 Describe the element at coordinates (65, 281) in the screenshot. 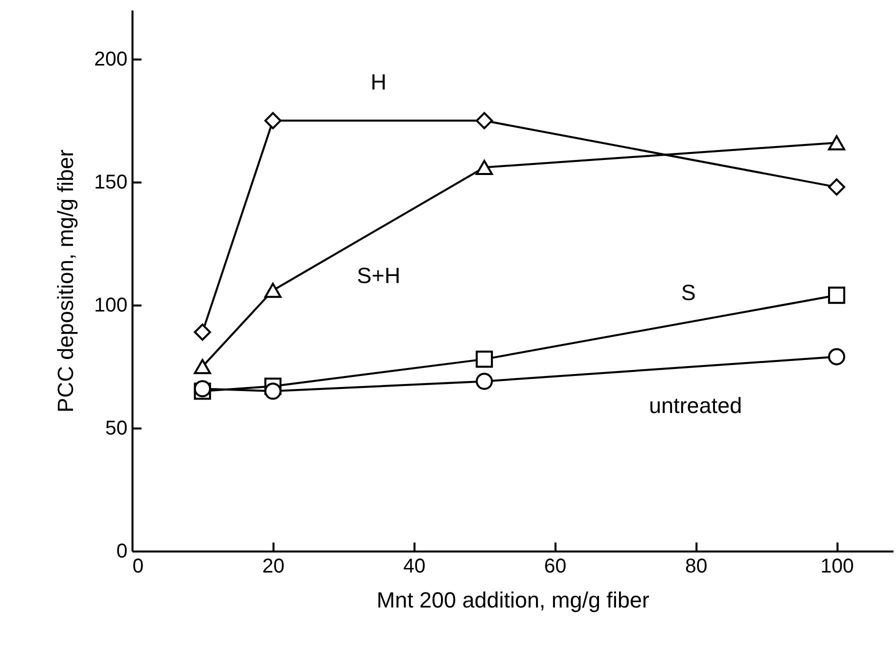

I see `y-axis-title: PCC deposition, mg/g fiber` at that location.